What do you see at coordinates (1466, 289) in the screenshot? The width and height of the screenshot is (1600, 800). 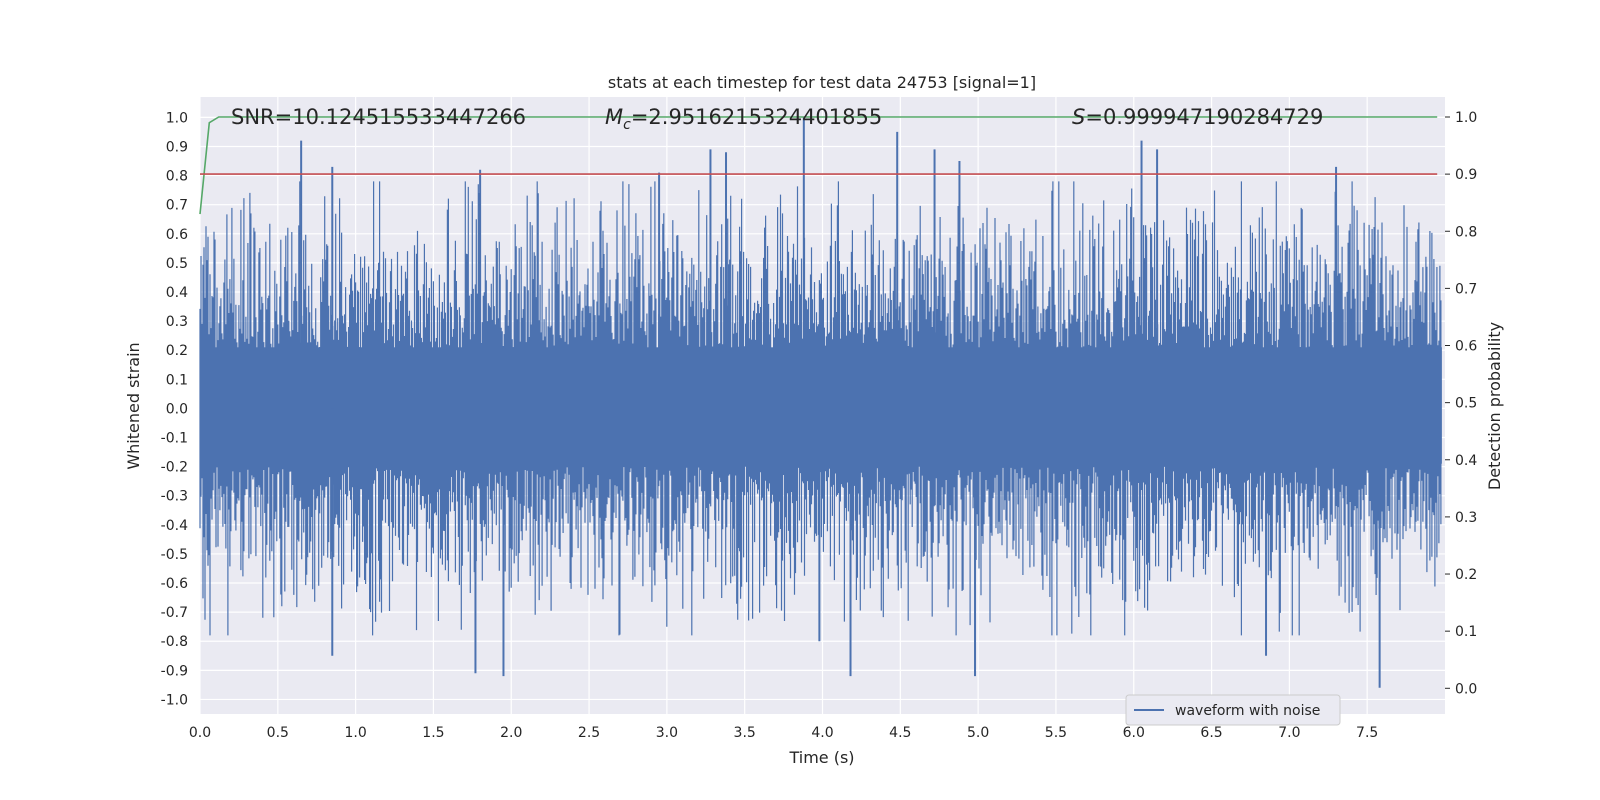 I see `y2-tick-label: 0.7` at bounding box center [1466, 289].